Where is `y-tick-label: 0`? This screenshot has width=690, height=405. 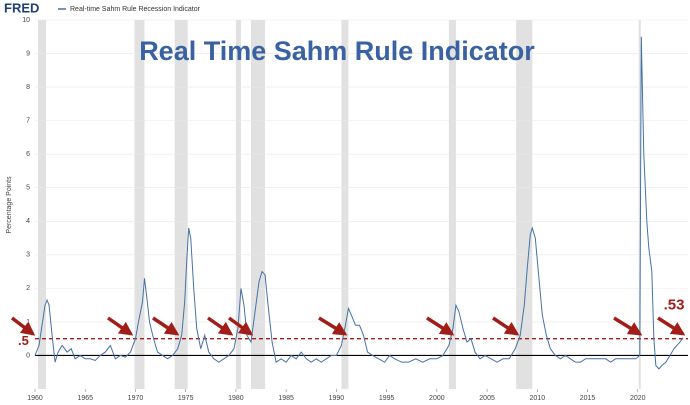 y-tick-label: 0 is located at coordinates (28, 355).